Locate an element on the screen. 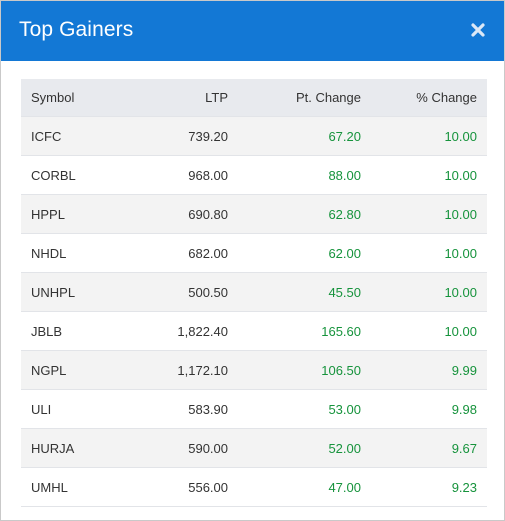  column-header-pct-change: % Change is located at coordinates (446, 97).